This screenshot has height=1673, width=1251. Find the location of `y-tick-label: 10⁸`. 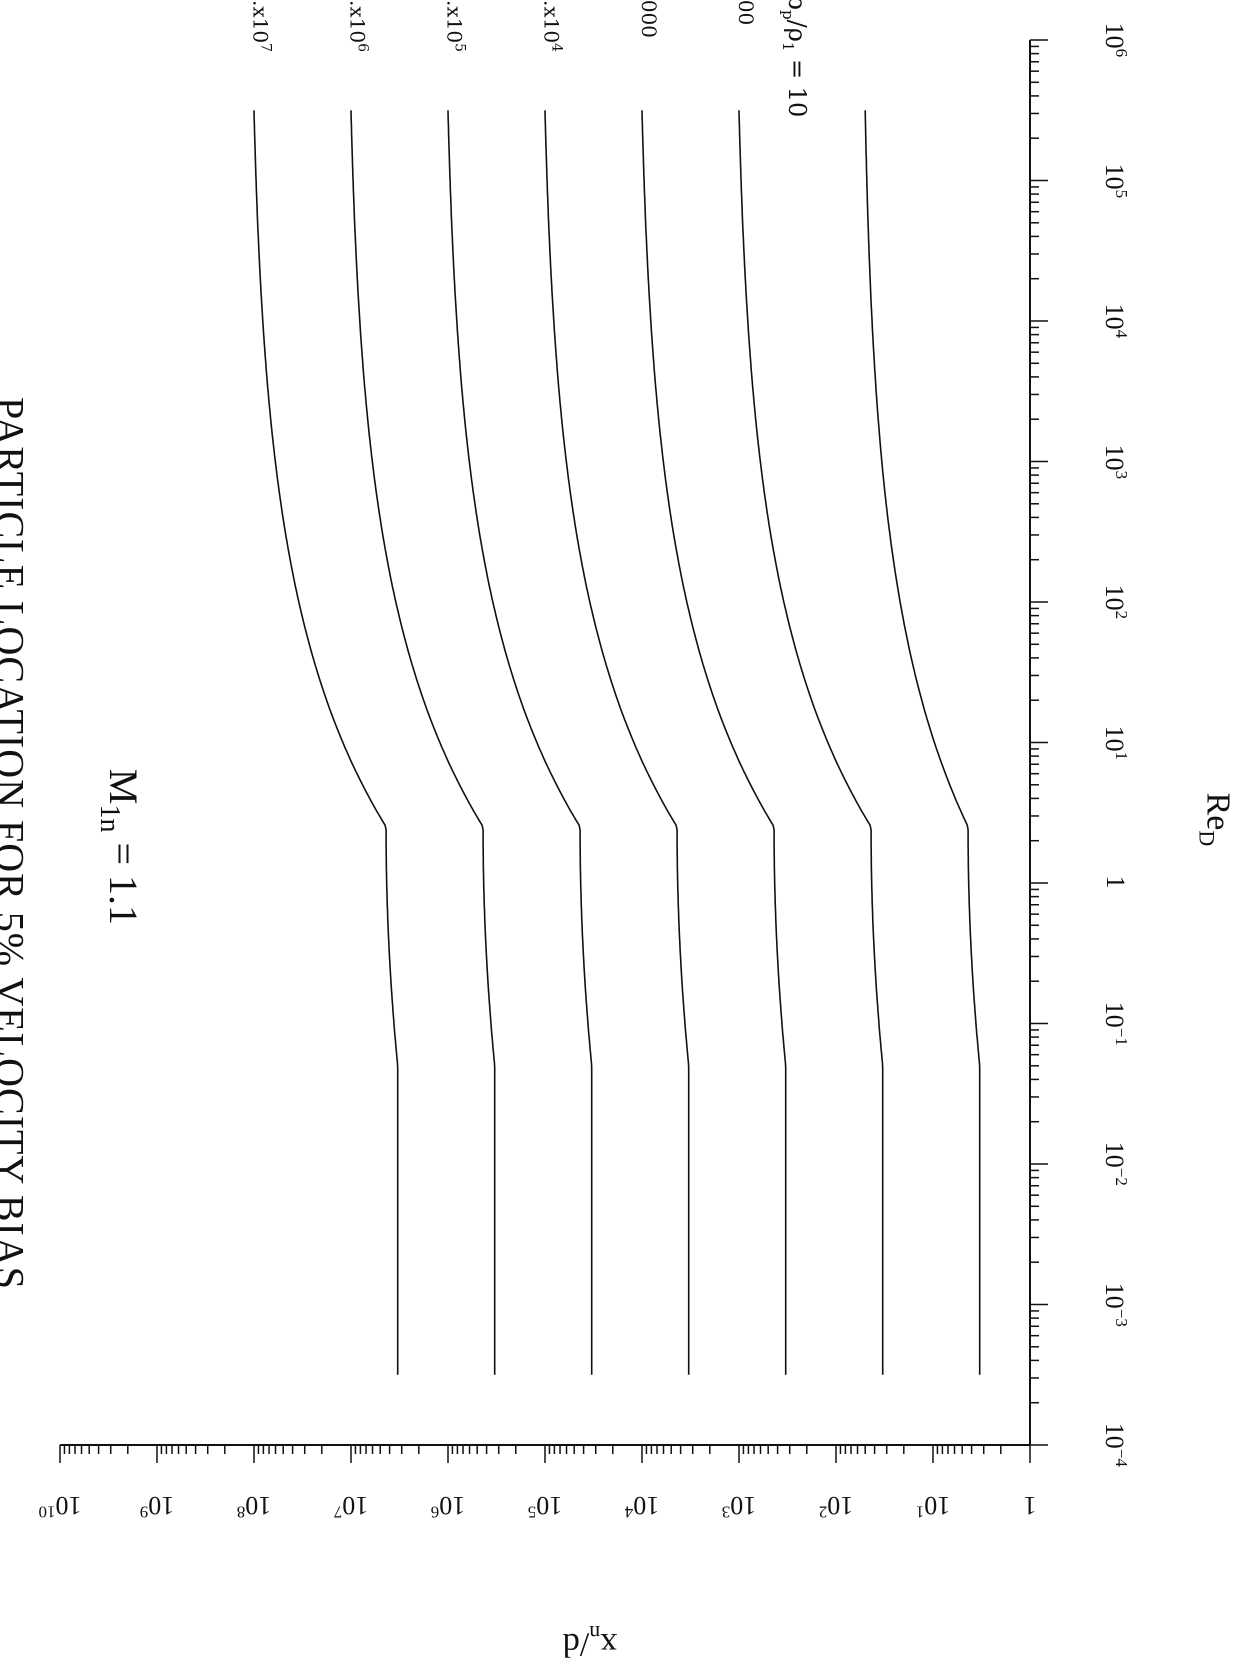

y-tick-label: 10⁸ is located at coordinates (254, 1506).